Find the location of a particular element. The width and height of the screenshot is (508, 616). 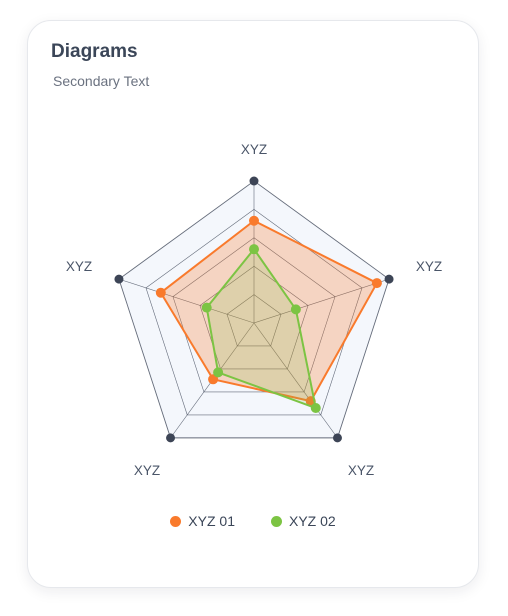

radar-axis-label-5: XYZ is located at coordinates (79, 266).